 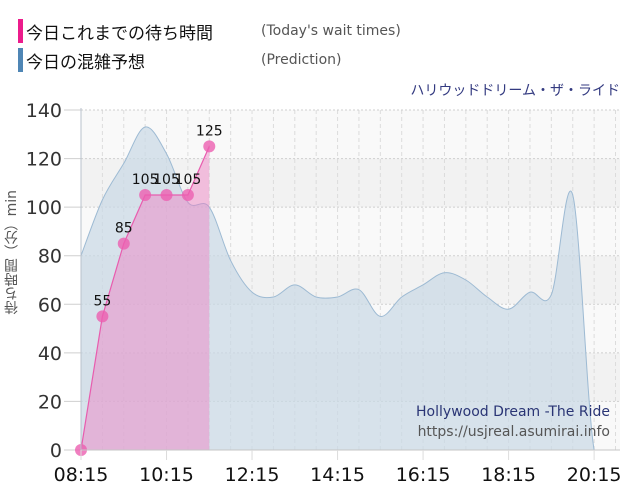 I want to click on brand-url: https://usjreal.asumirai.info, so click(x=513, y=432).